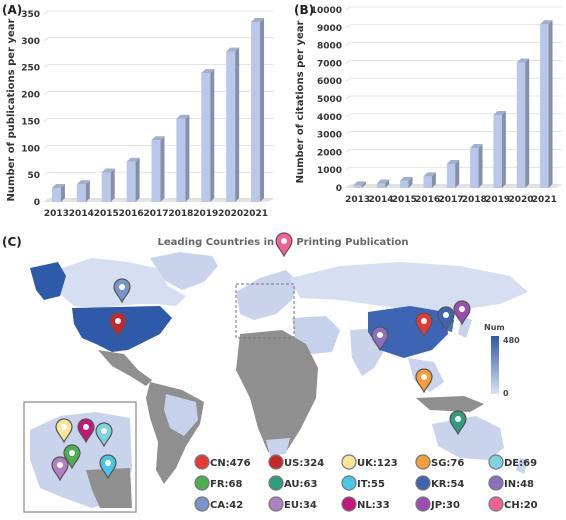 This screenshot has height=520, width=566. I want to click on x-tick-label: 2016, so click(131, 214).